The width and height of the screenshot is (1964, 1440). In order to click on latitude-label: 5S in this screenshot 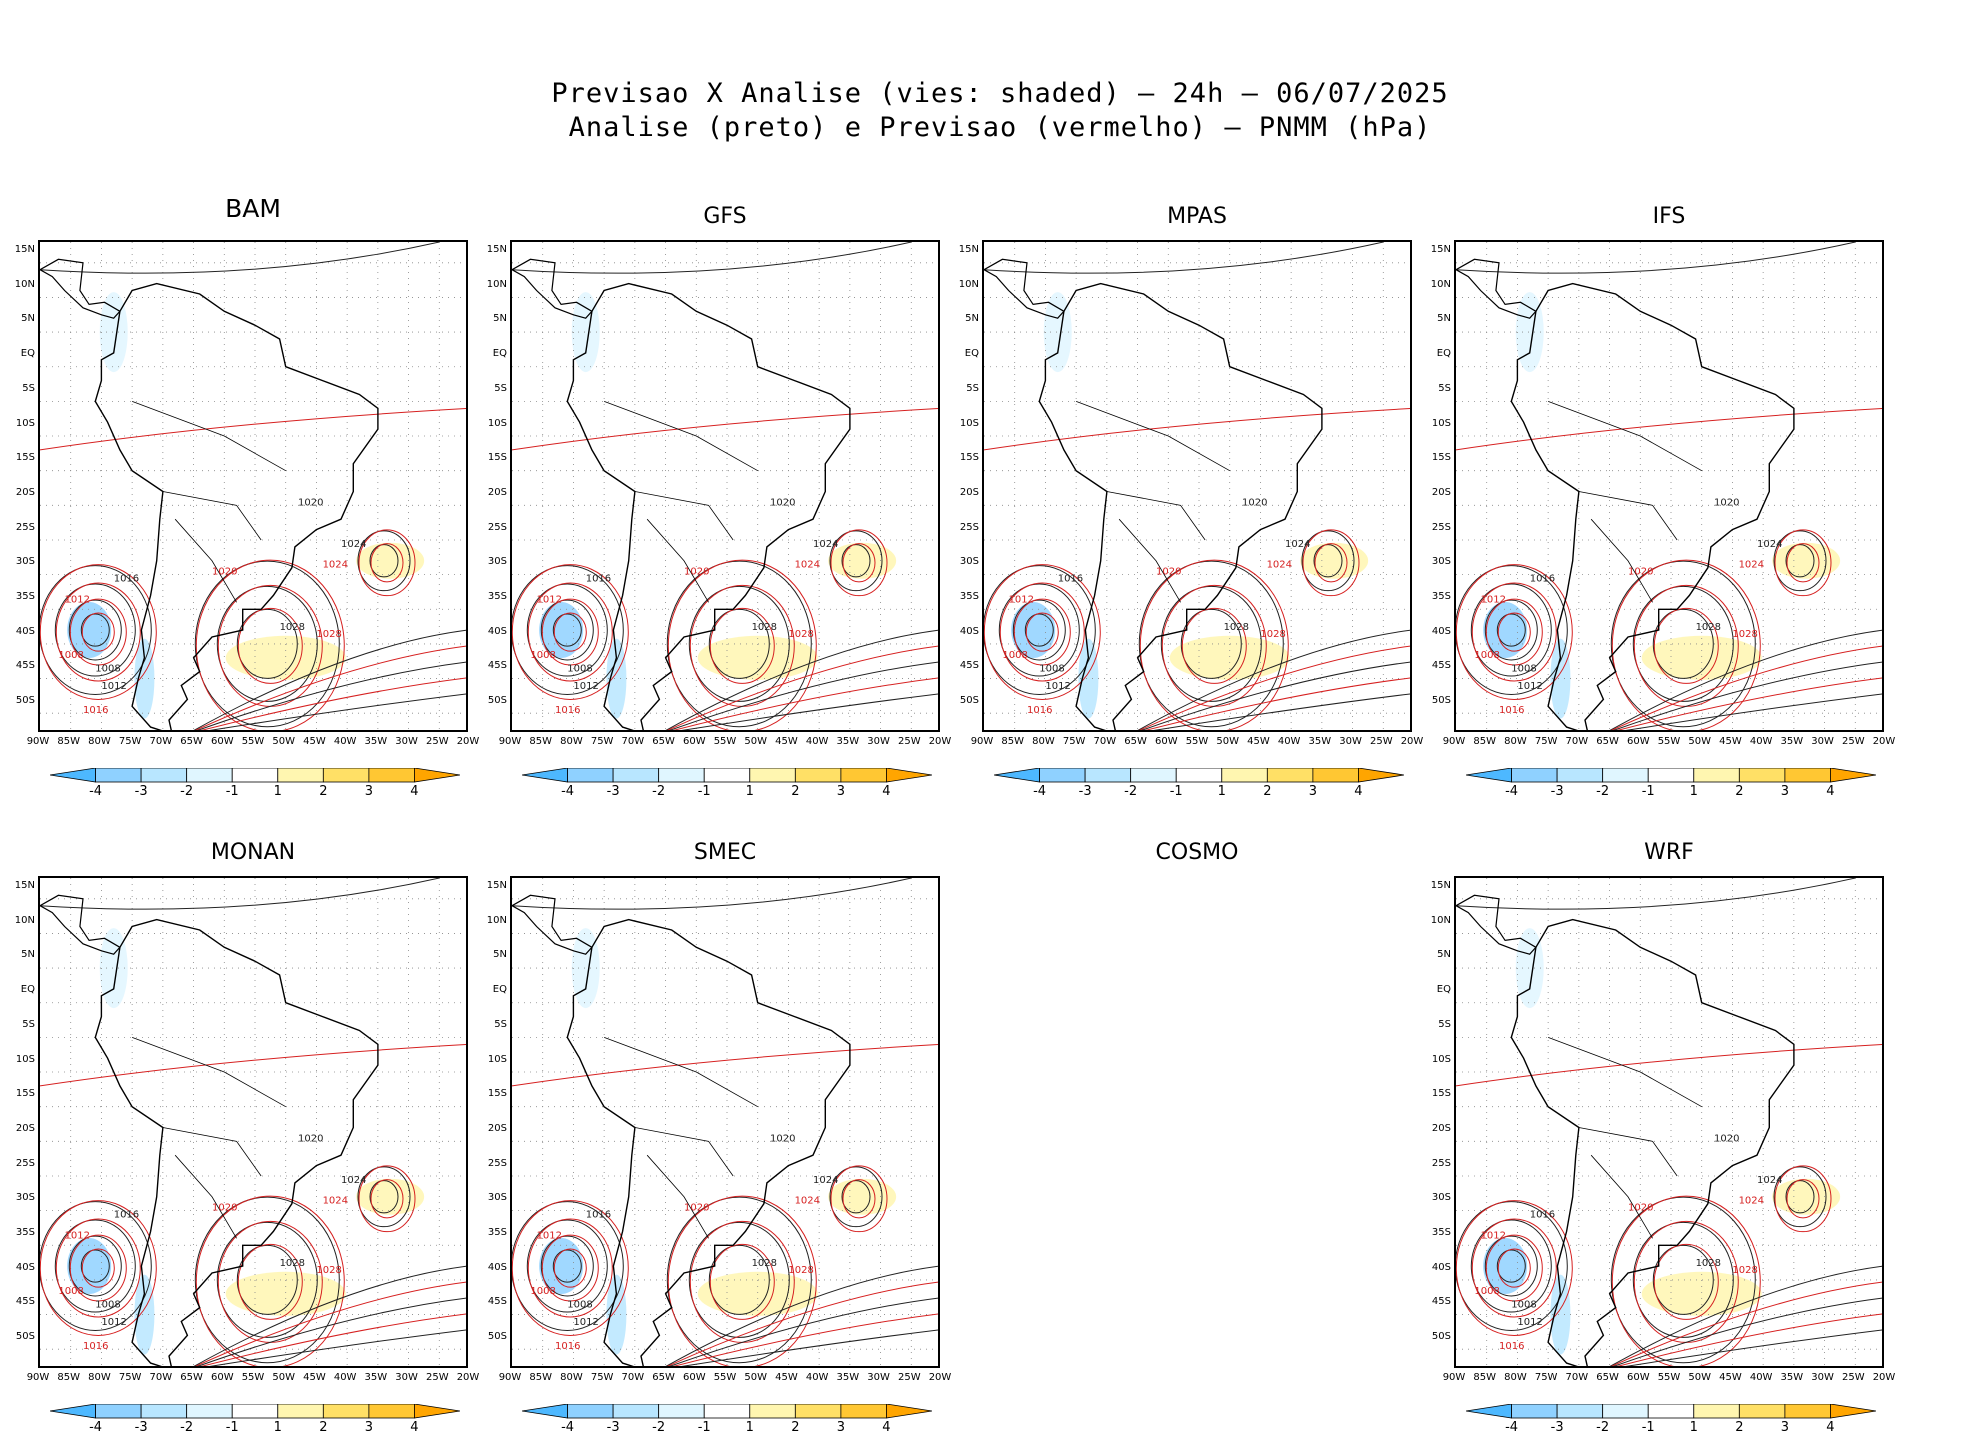, I will do `click(1444, 1024)`.